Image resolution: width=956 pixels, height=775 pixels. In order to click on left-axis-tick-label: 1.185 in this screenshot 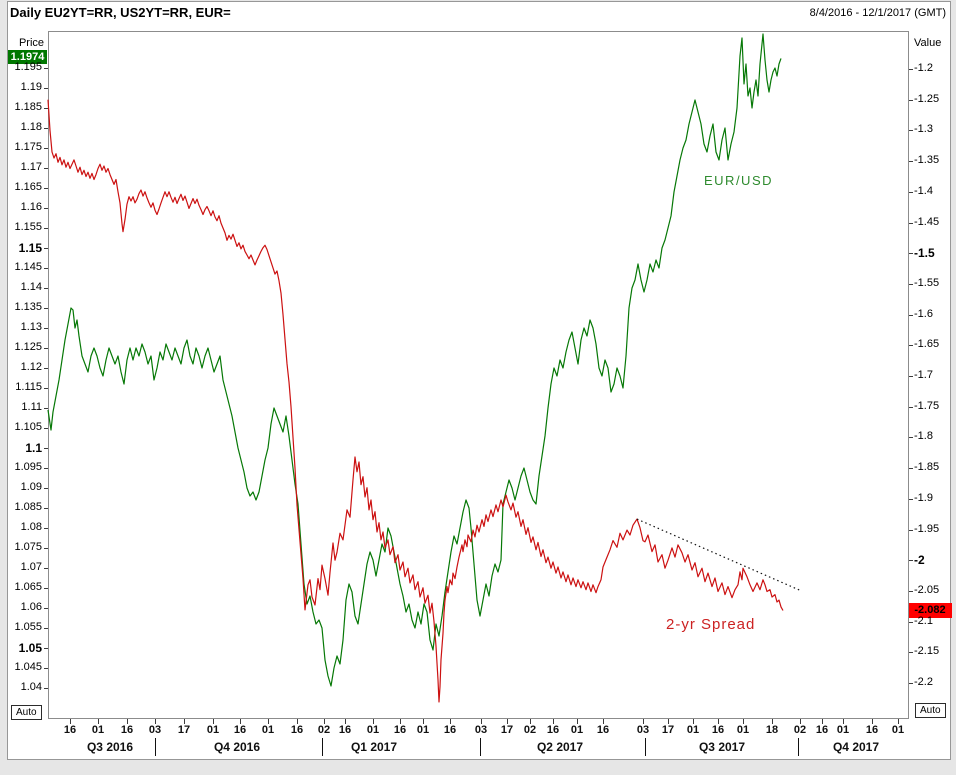, I will do `click(28, 107)`.